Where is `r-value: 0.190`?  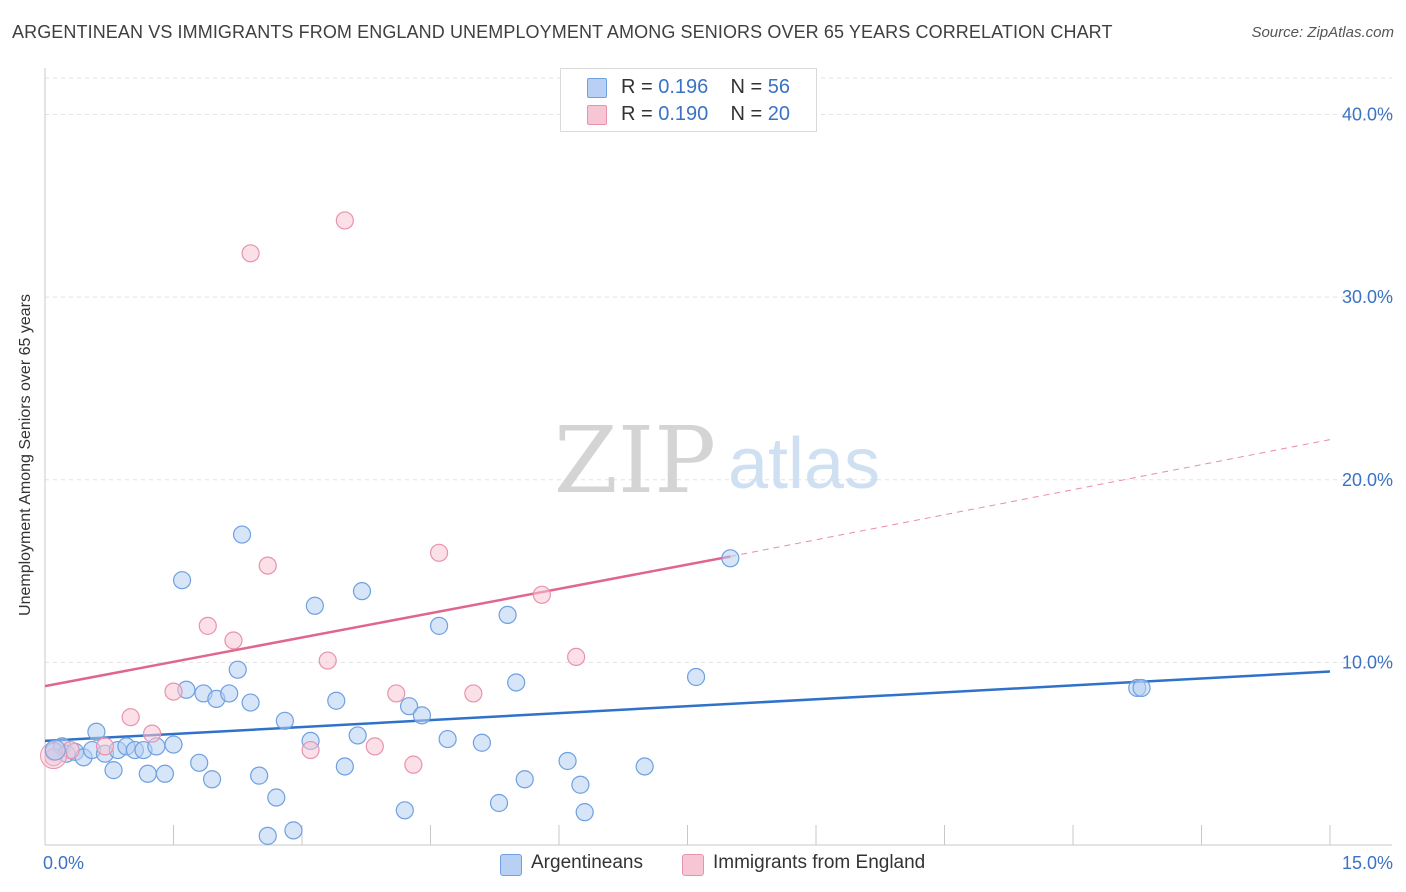 r-value: 0.190 is located at coordinates (683, 114).